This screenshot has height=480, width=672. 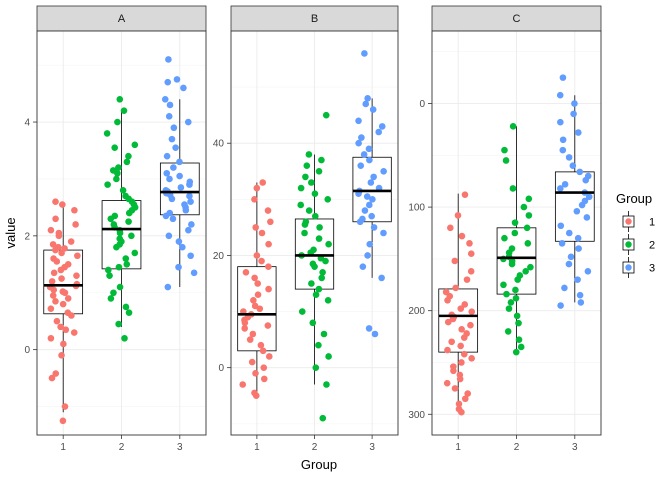 I want to click on y-axis-title: value, so click(x=10, y=232).